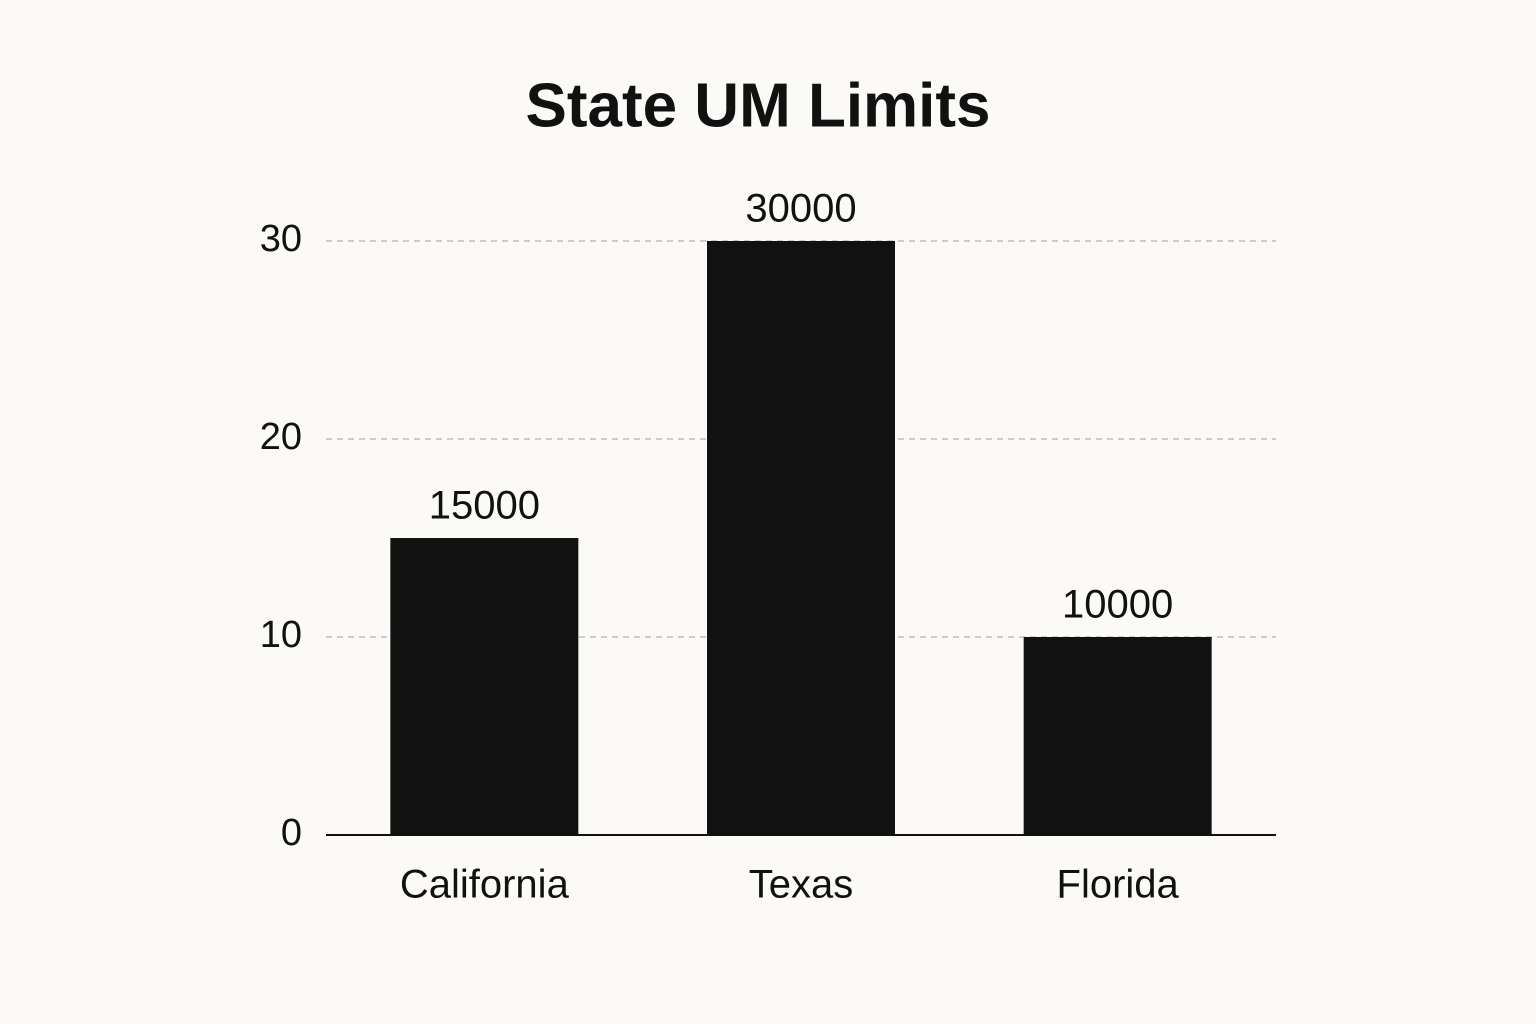 The image size is (1536, 1024). Describe the element at coordinates (801, 885) in the screenshot. I see `x-tick-label: Texas` at that location.